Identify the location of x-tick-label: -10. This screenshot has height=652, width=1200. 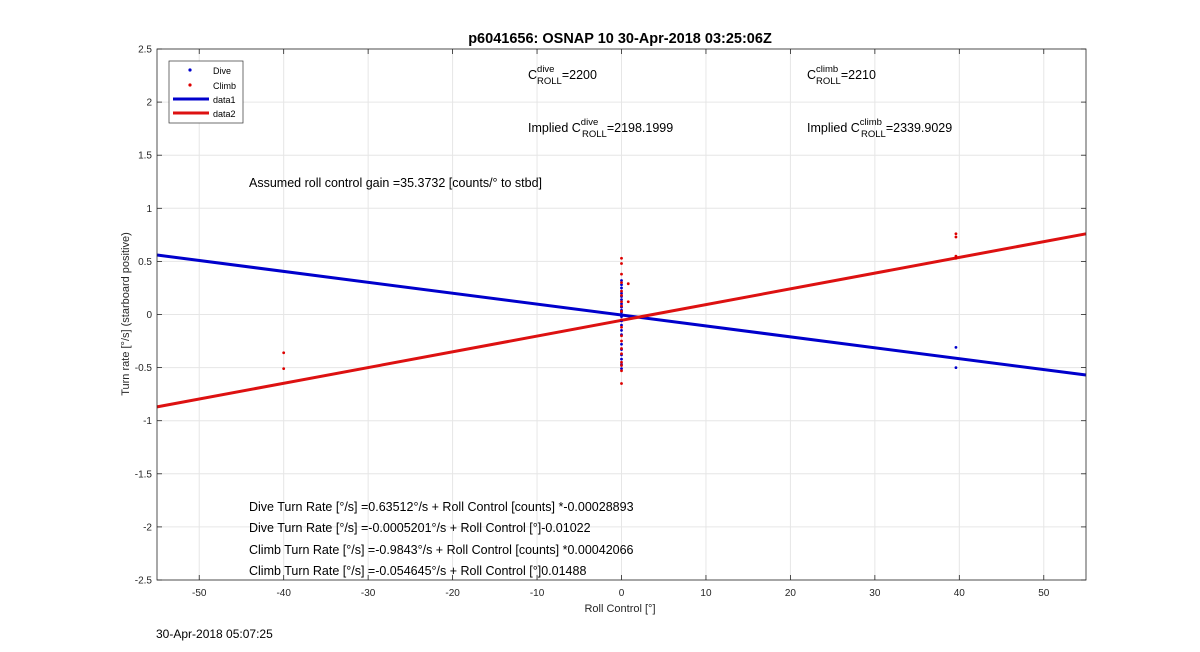
(537, 593).